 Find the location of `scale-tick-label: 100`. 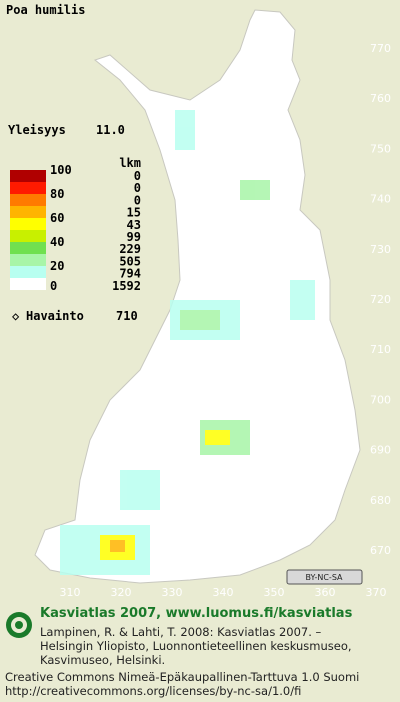

scale-tick-label: 100 is located at coordinates (61, 170).